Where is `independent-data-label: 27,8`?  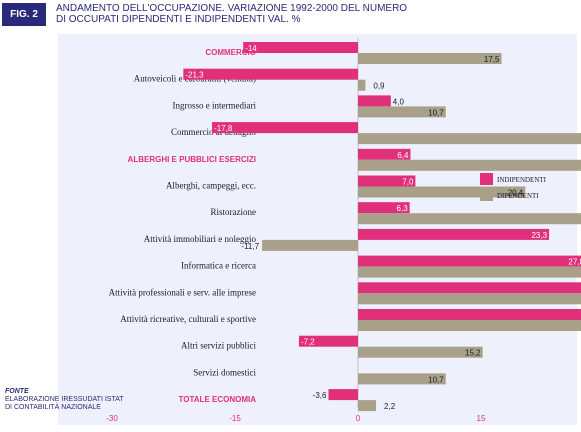 independent-data-label: 27,8 is located at coordinates (574, 262).